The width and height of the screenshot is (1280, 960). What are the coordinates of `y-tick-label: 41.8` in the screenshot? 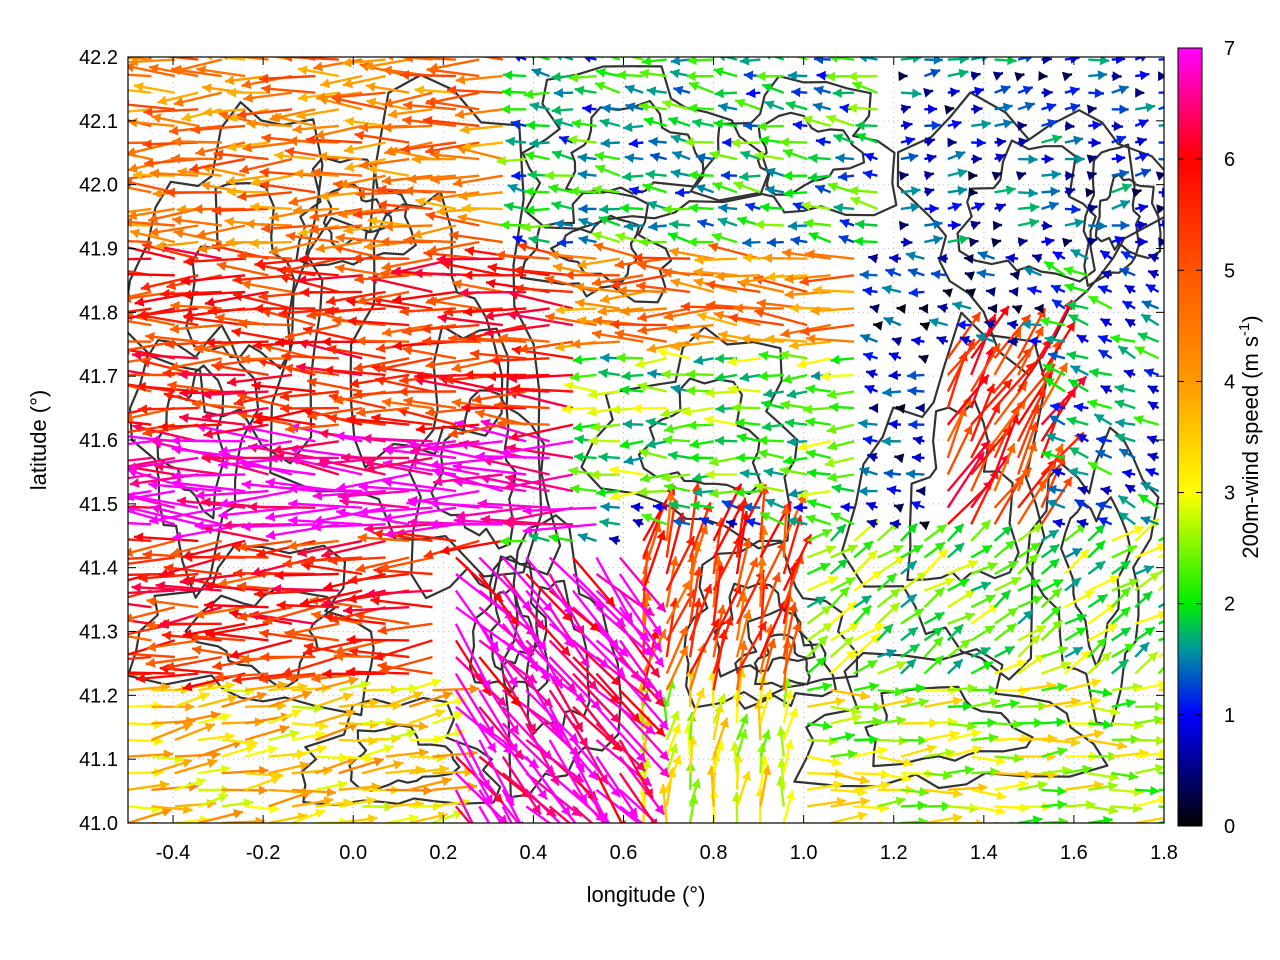 It's located at (98, 313).